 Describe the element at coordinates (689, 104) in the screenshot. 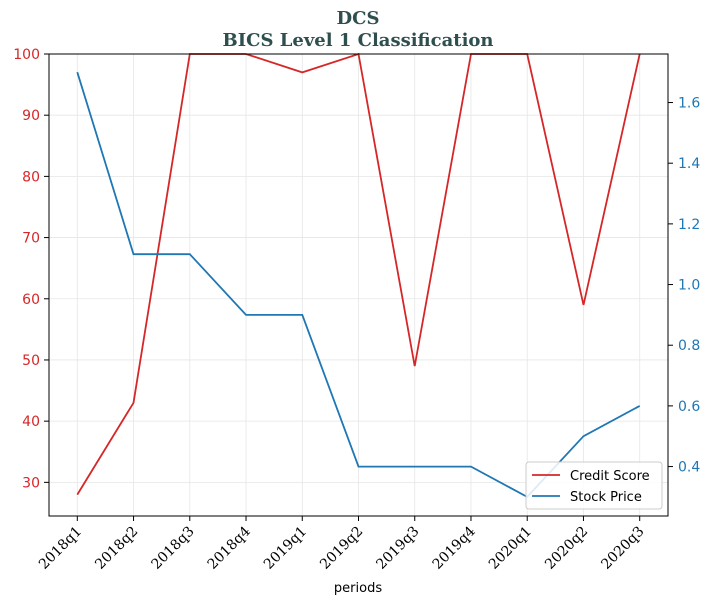

I see `y-right-tick-label: 1.6` at that location.